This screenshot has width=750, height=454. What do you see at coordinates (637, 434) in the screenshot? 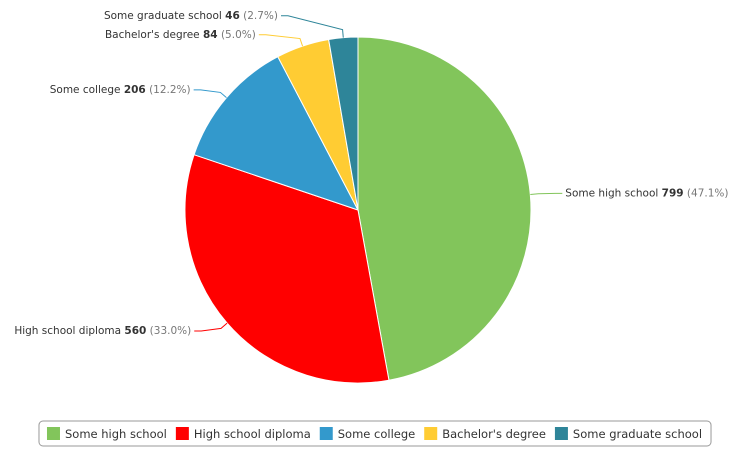
I see `legend-label: Some graduate school` at bounding box center [637, 434].